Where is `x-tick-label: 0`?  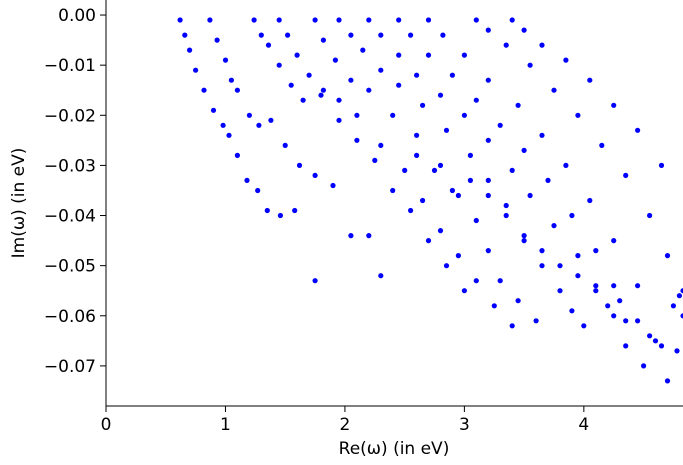 x-tick-label: 0 is located at coordinates (106, 425).